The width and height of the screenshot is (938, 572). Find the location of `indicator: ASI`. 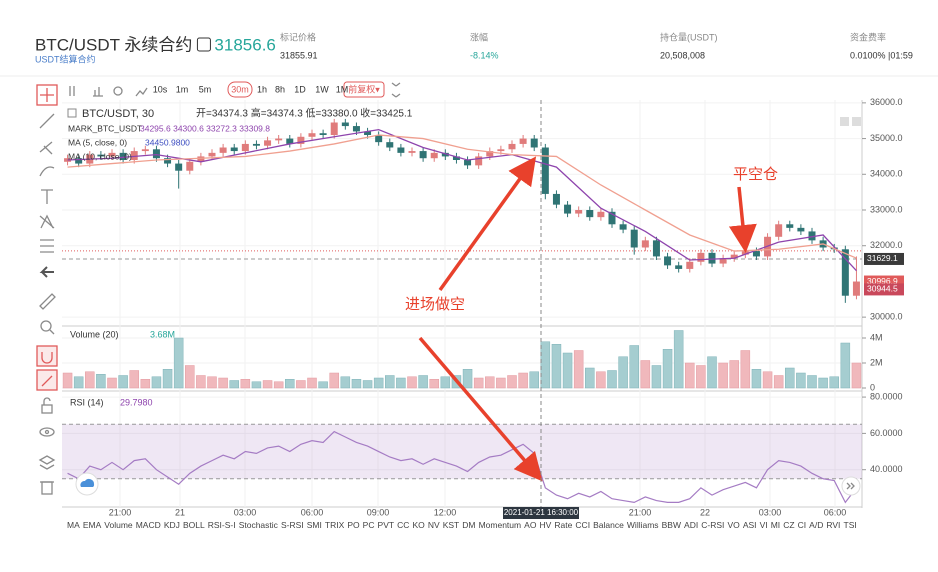

indicator: ASI is located at coordinates (749, 525).